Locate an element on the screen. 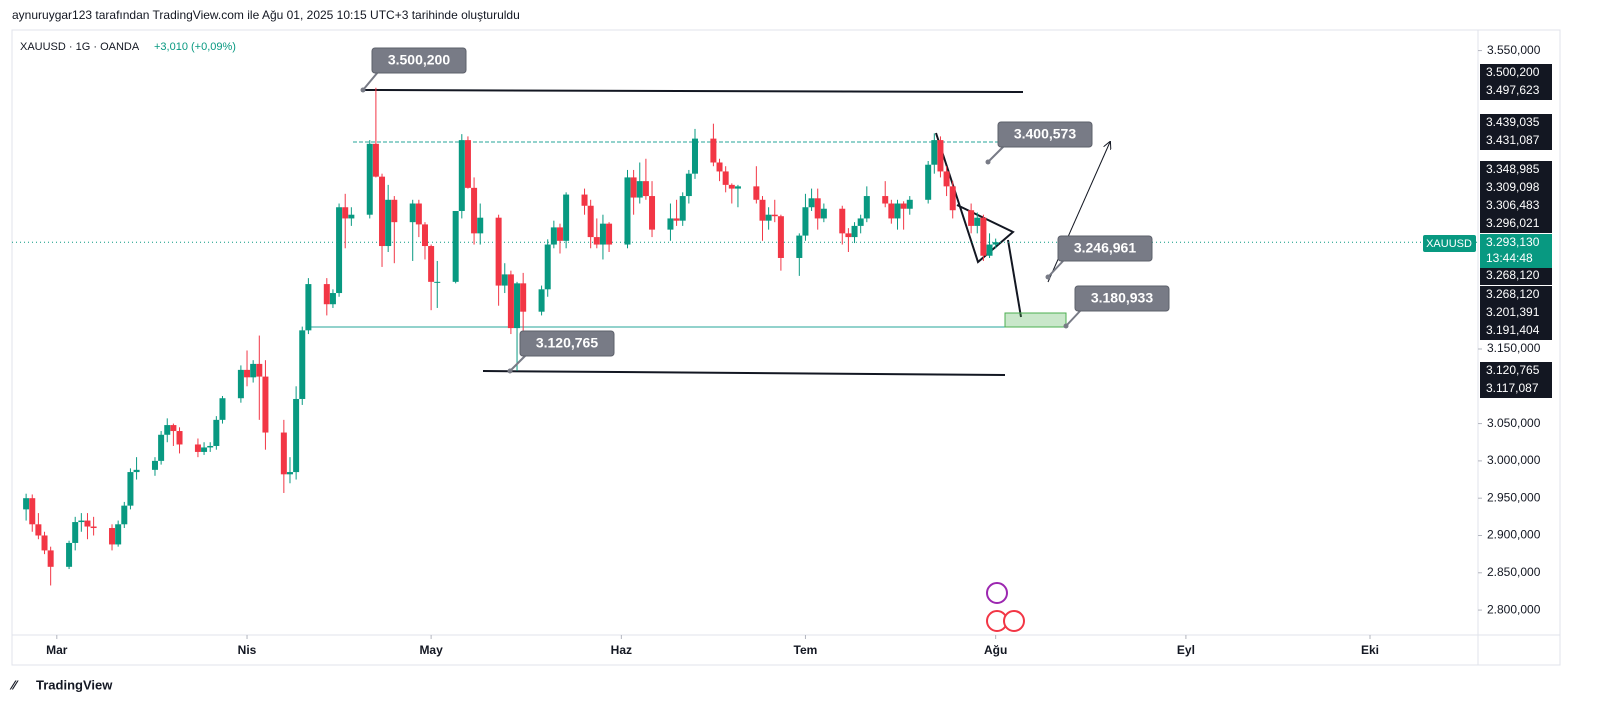  symbol: XAUUSD · 1G · OANDA is located at coordinates (80, 47).